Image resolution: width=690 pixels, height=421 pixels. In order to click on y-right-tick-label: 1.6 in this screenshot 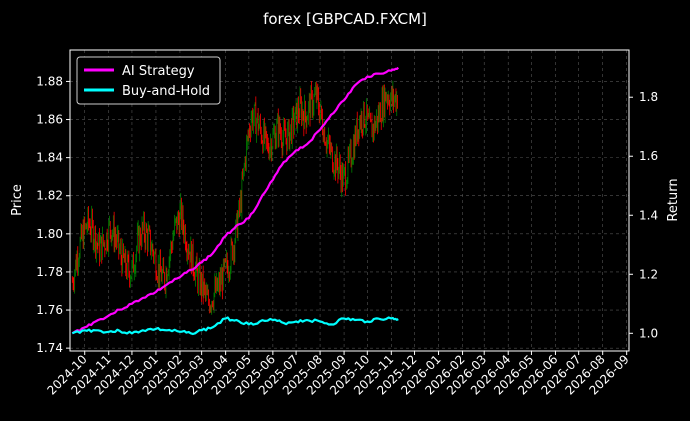, I will do `click(648, 156)`.